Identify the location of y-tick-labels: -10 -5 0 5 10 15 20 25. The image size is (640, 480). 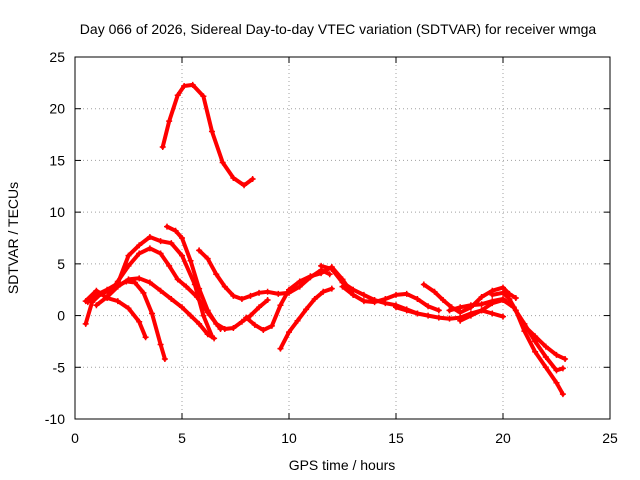
(55, 238).